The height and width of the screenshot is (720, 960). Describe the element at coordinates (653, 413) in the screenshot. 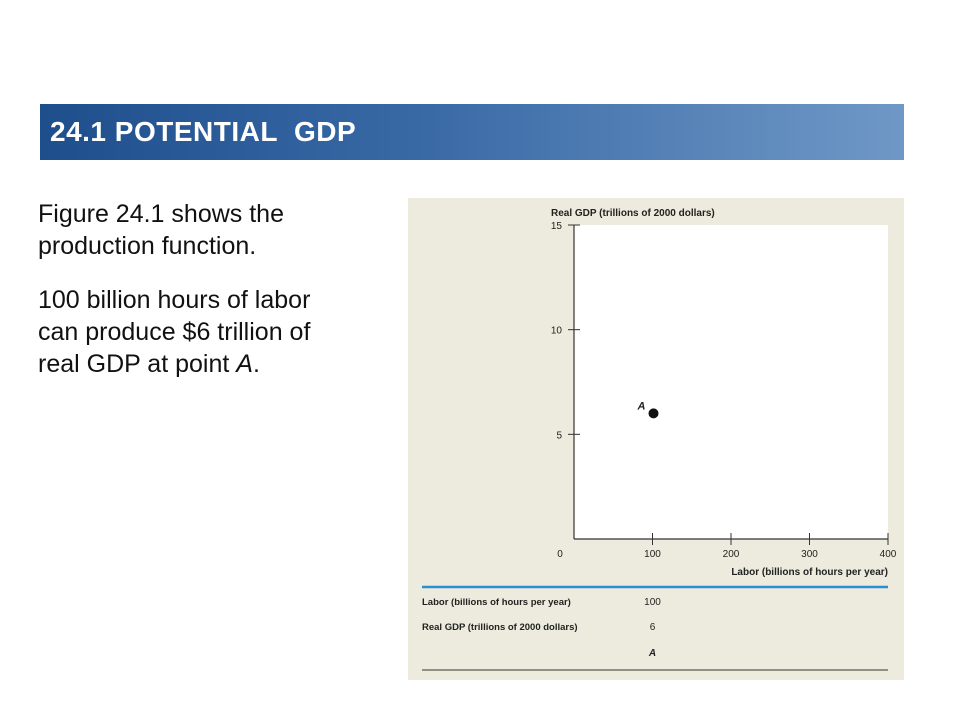

I see `data-point` at that location.